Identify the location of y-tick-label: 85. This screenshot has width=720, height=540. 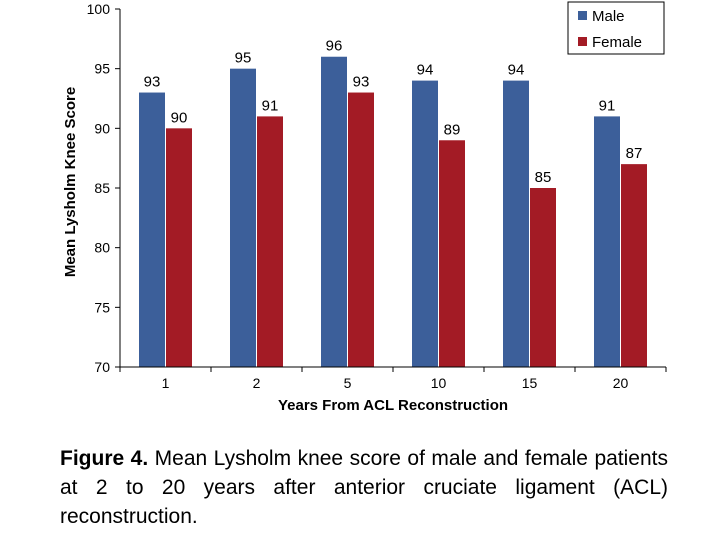
(102, 188).